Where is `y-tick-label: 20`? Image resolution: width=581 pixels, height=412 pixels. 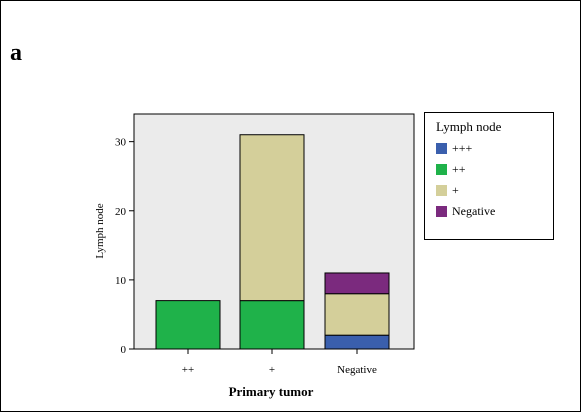
y-tick-label: 20 is located at coordinates (121, 212).